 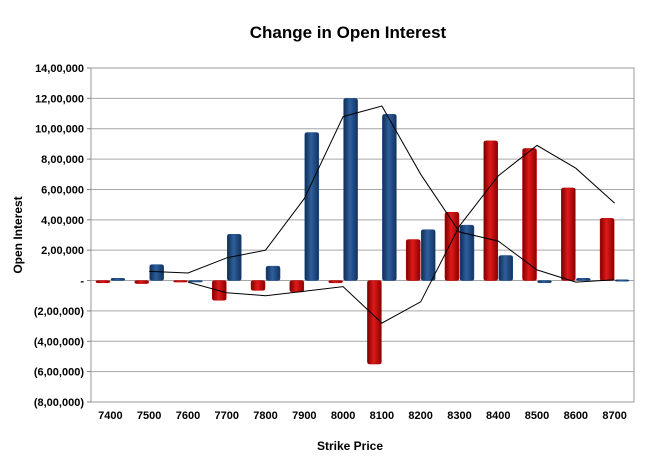 I want to click on y-tick-label: 12,00,000, so click(x=59, y=99).